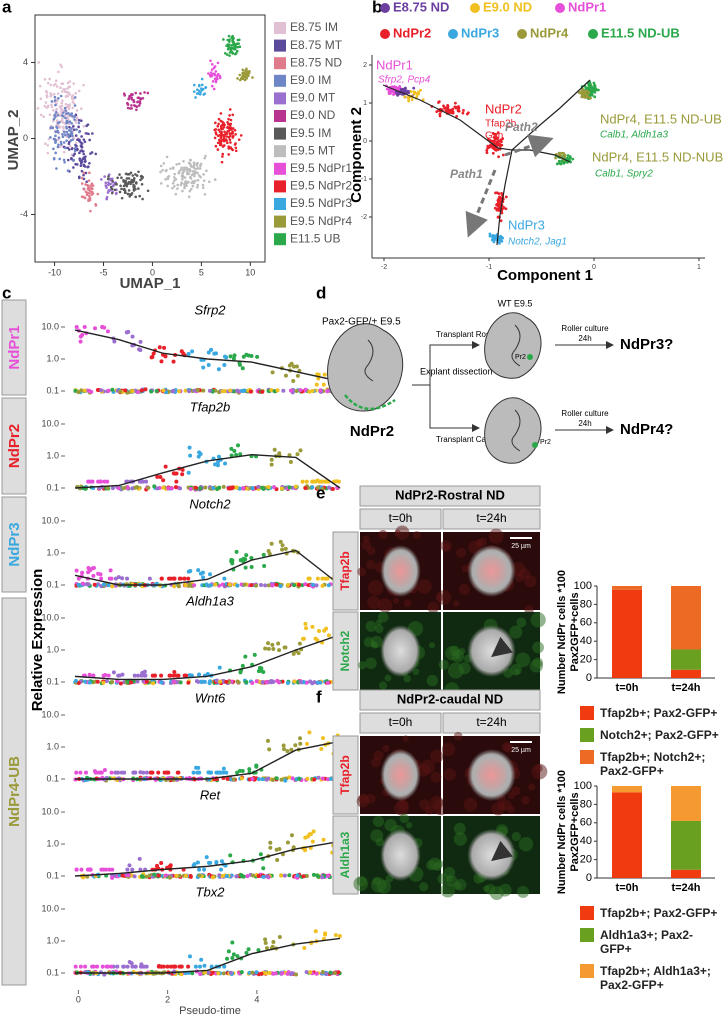 The width and height of the screenshot is (724, 1018). I want to click on column-label: t=24h, so click(491, 518).